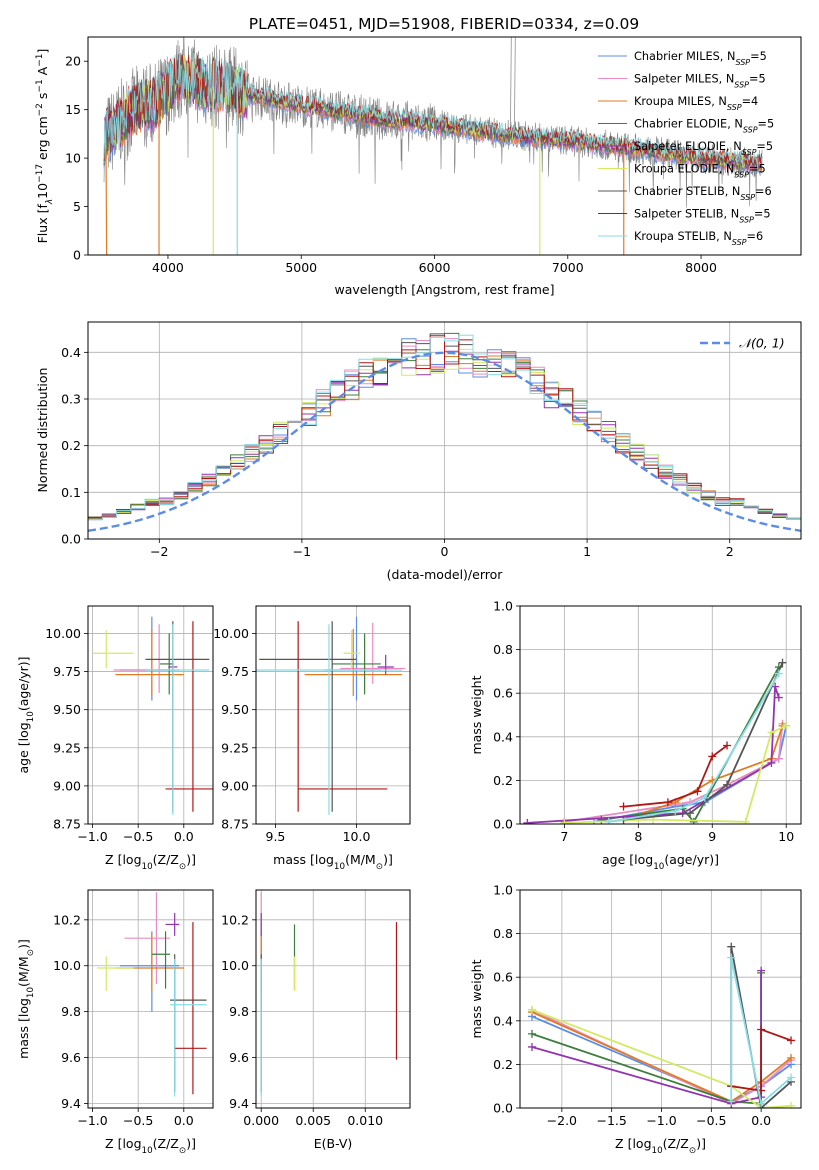  I want to click on x-tick-label: −2, so click(159, 551).